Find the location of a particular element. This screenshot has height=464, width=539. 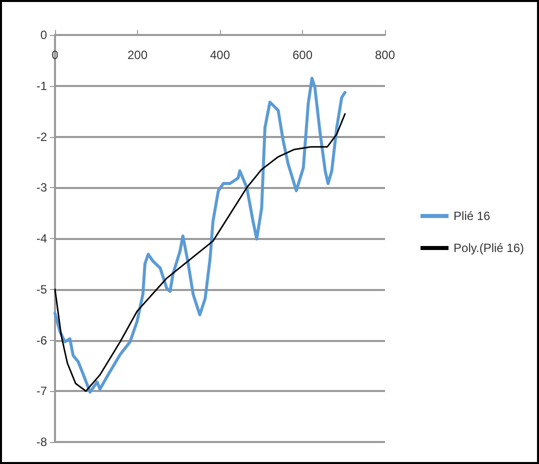

legend-label: Poly.(Plié 16) is located at coordinates (489, 248).